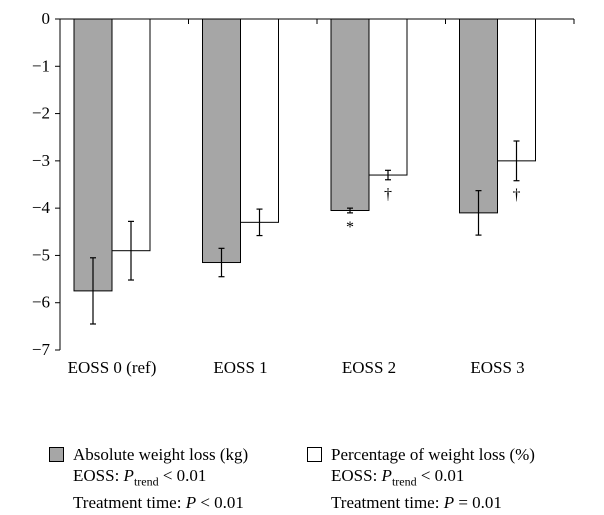 This screenshot has width=604, height=515. Describe the element at coordinates (350, 227) in the screenshot. I see `significance-marker: *` at that location.